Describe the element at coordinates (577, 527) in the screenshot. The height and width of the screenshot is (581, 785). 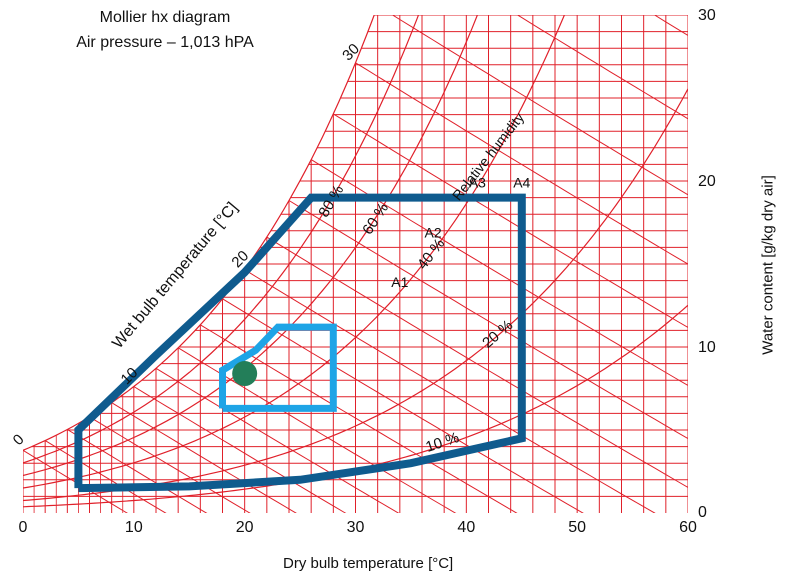
I see `x-tick-label: 50` at that location.